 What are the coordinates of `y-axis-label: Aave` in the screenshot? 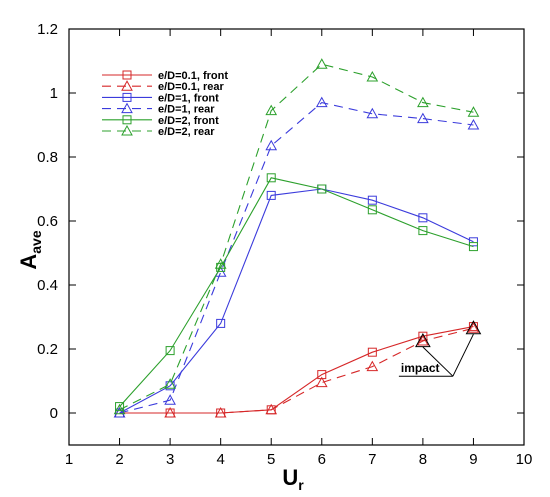 It's located at (30, 249).